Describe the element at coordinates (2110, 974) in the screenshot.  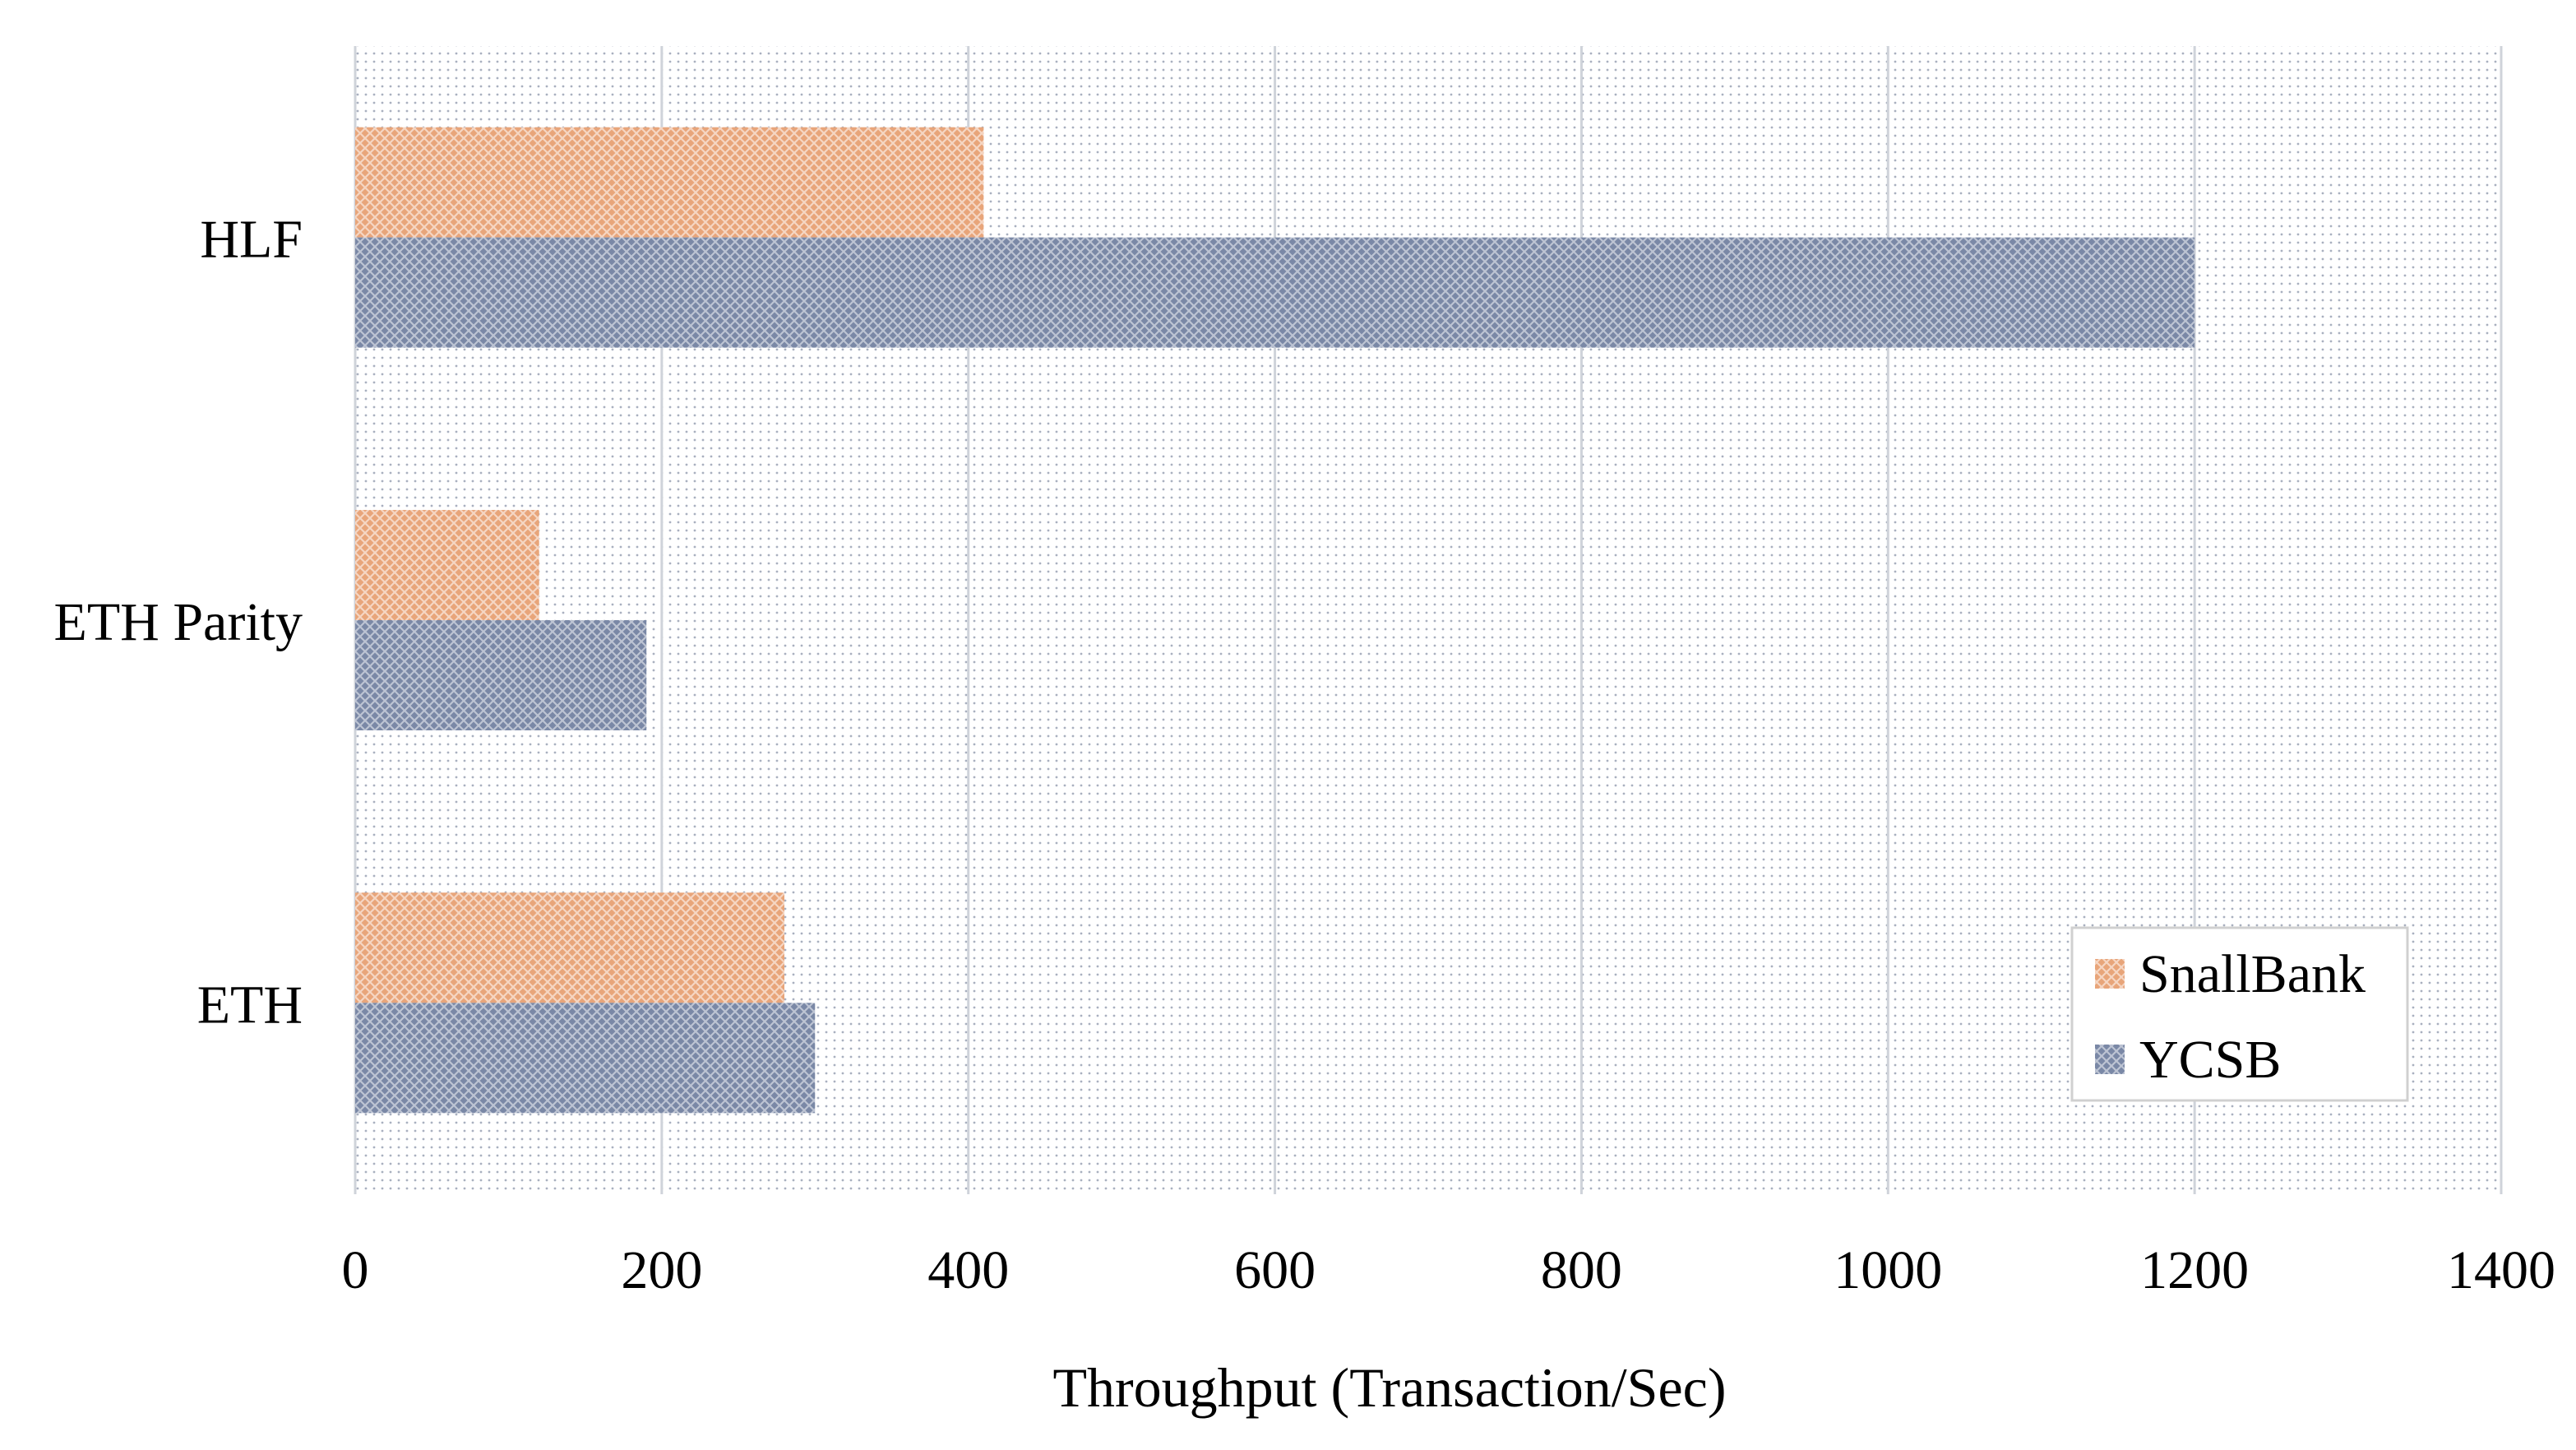
I see `legend-swatch-snallbank` at that location.